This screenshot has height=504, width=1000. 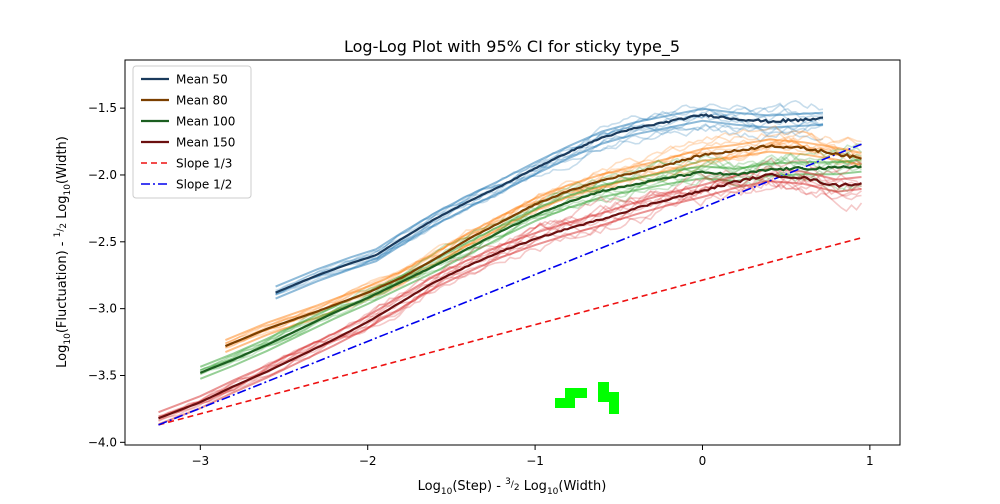 What do you see at coordinates (205, 143) in the screenshot?
I see `legend-label: Mean 150` at bounding box center [205, 143].